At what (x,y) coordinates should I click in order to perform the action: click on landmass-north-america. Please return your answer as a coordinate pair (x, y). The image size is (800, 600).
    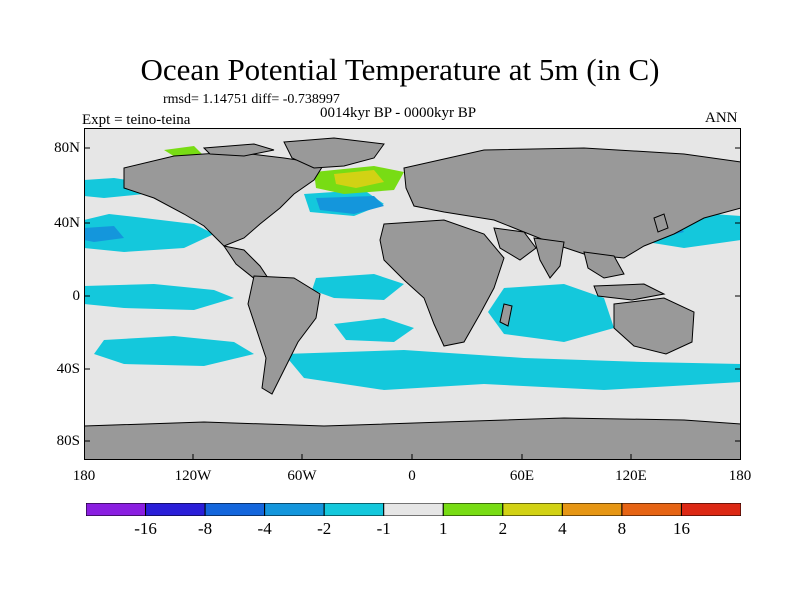
    Looking at the image, I should click on (224, 199).